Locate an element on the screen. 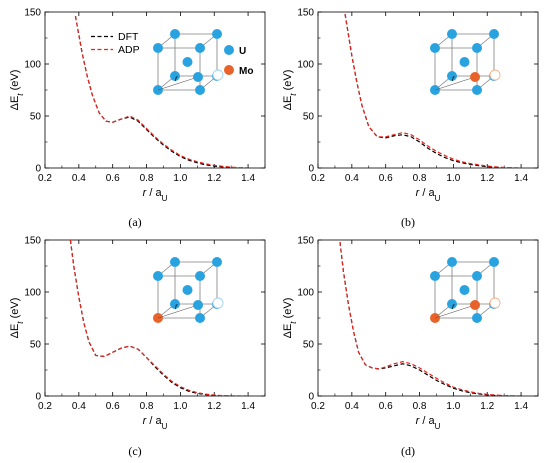  plot-frame is located at coordinates (428, 318).